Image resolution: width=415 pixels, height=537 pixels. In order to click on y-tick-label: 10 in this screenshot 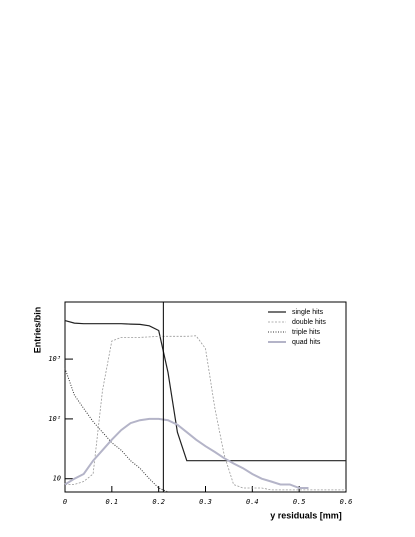, I will do `click(57, 479)`.